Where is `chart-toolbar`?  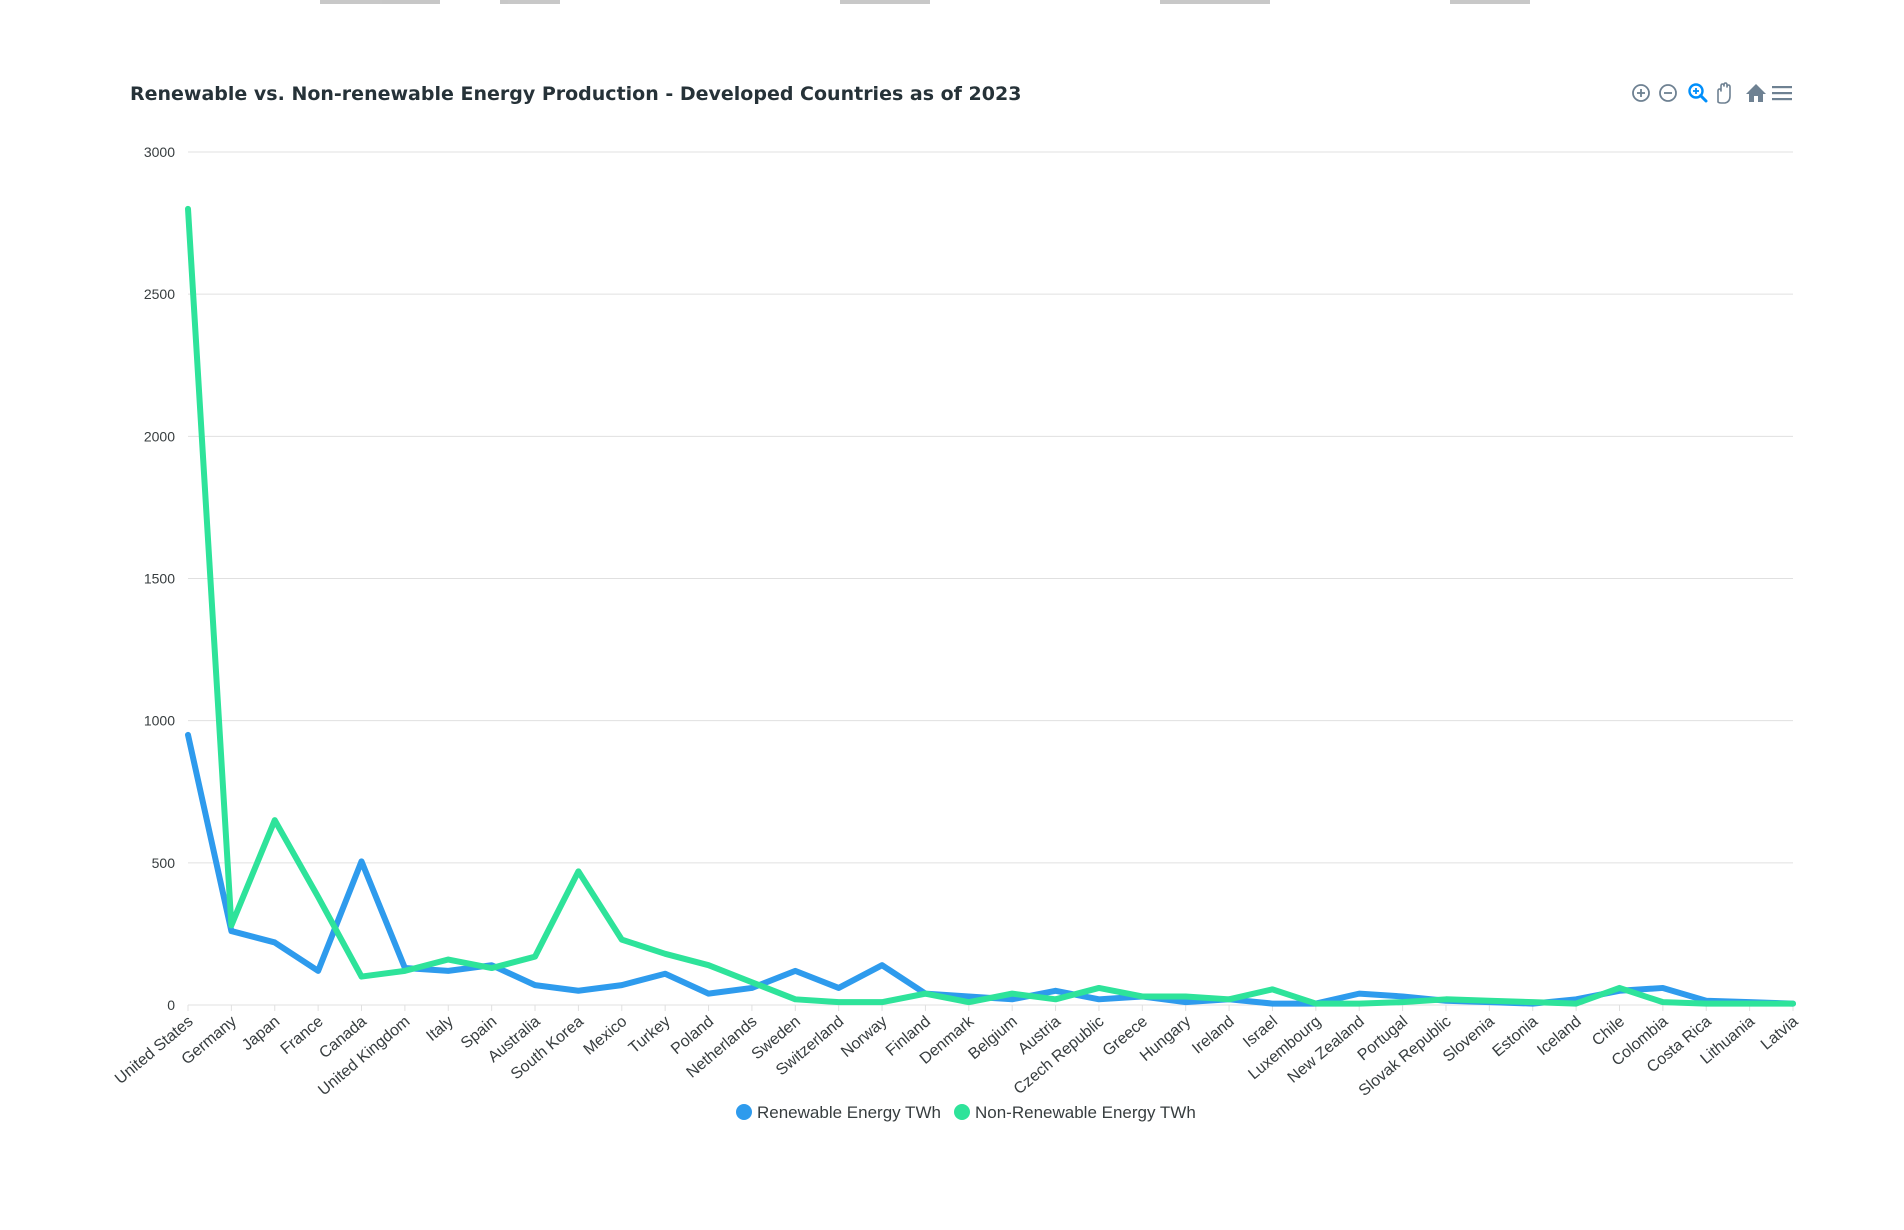 chart-toolbar is located at coordinates (1712, 93).